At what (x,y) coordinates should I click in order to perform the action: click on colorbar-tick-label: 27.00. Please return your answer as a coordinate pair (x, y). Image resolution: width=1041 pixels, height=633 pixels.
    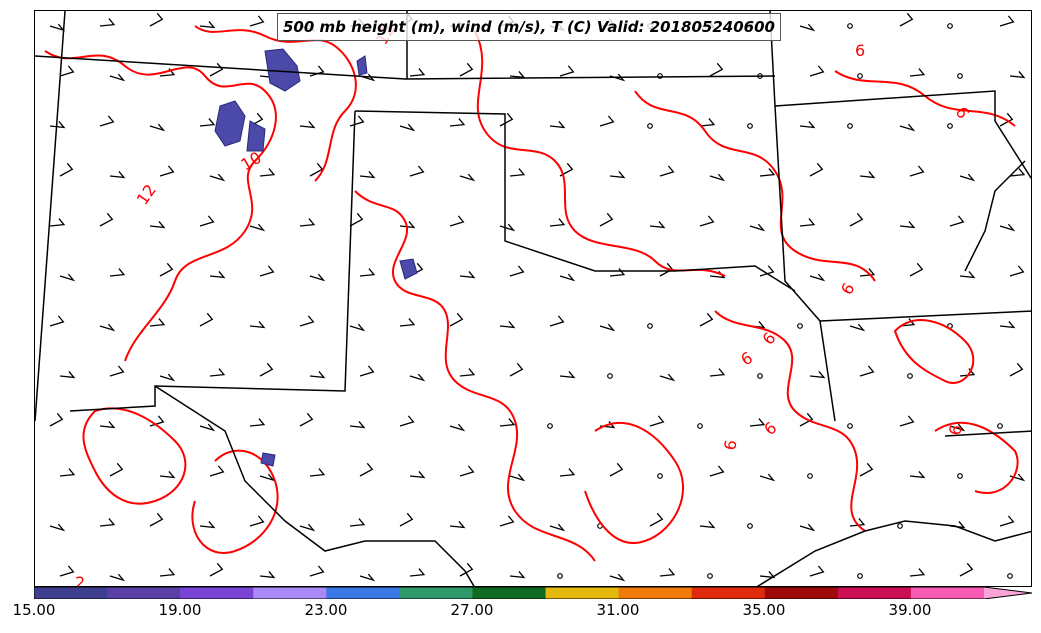
    Looking at the image, I should click on (472, 610).